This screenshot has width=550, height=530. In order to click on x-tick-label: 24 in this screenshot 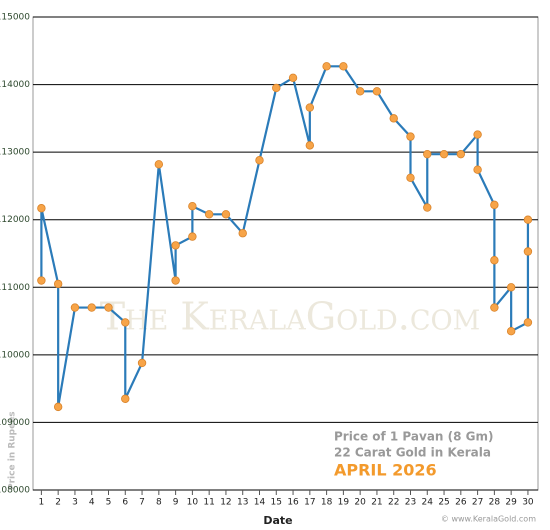, I will do `click(428, 503)`.